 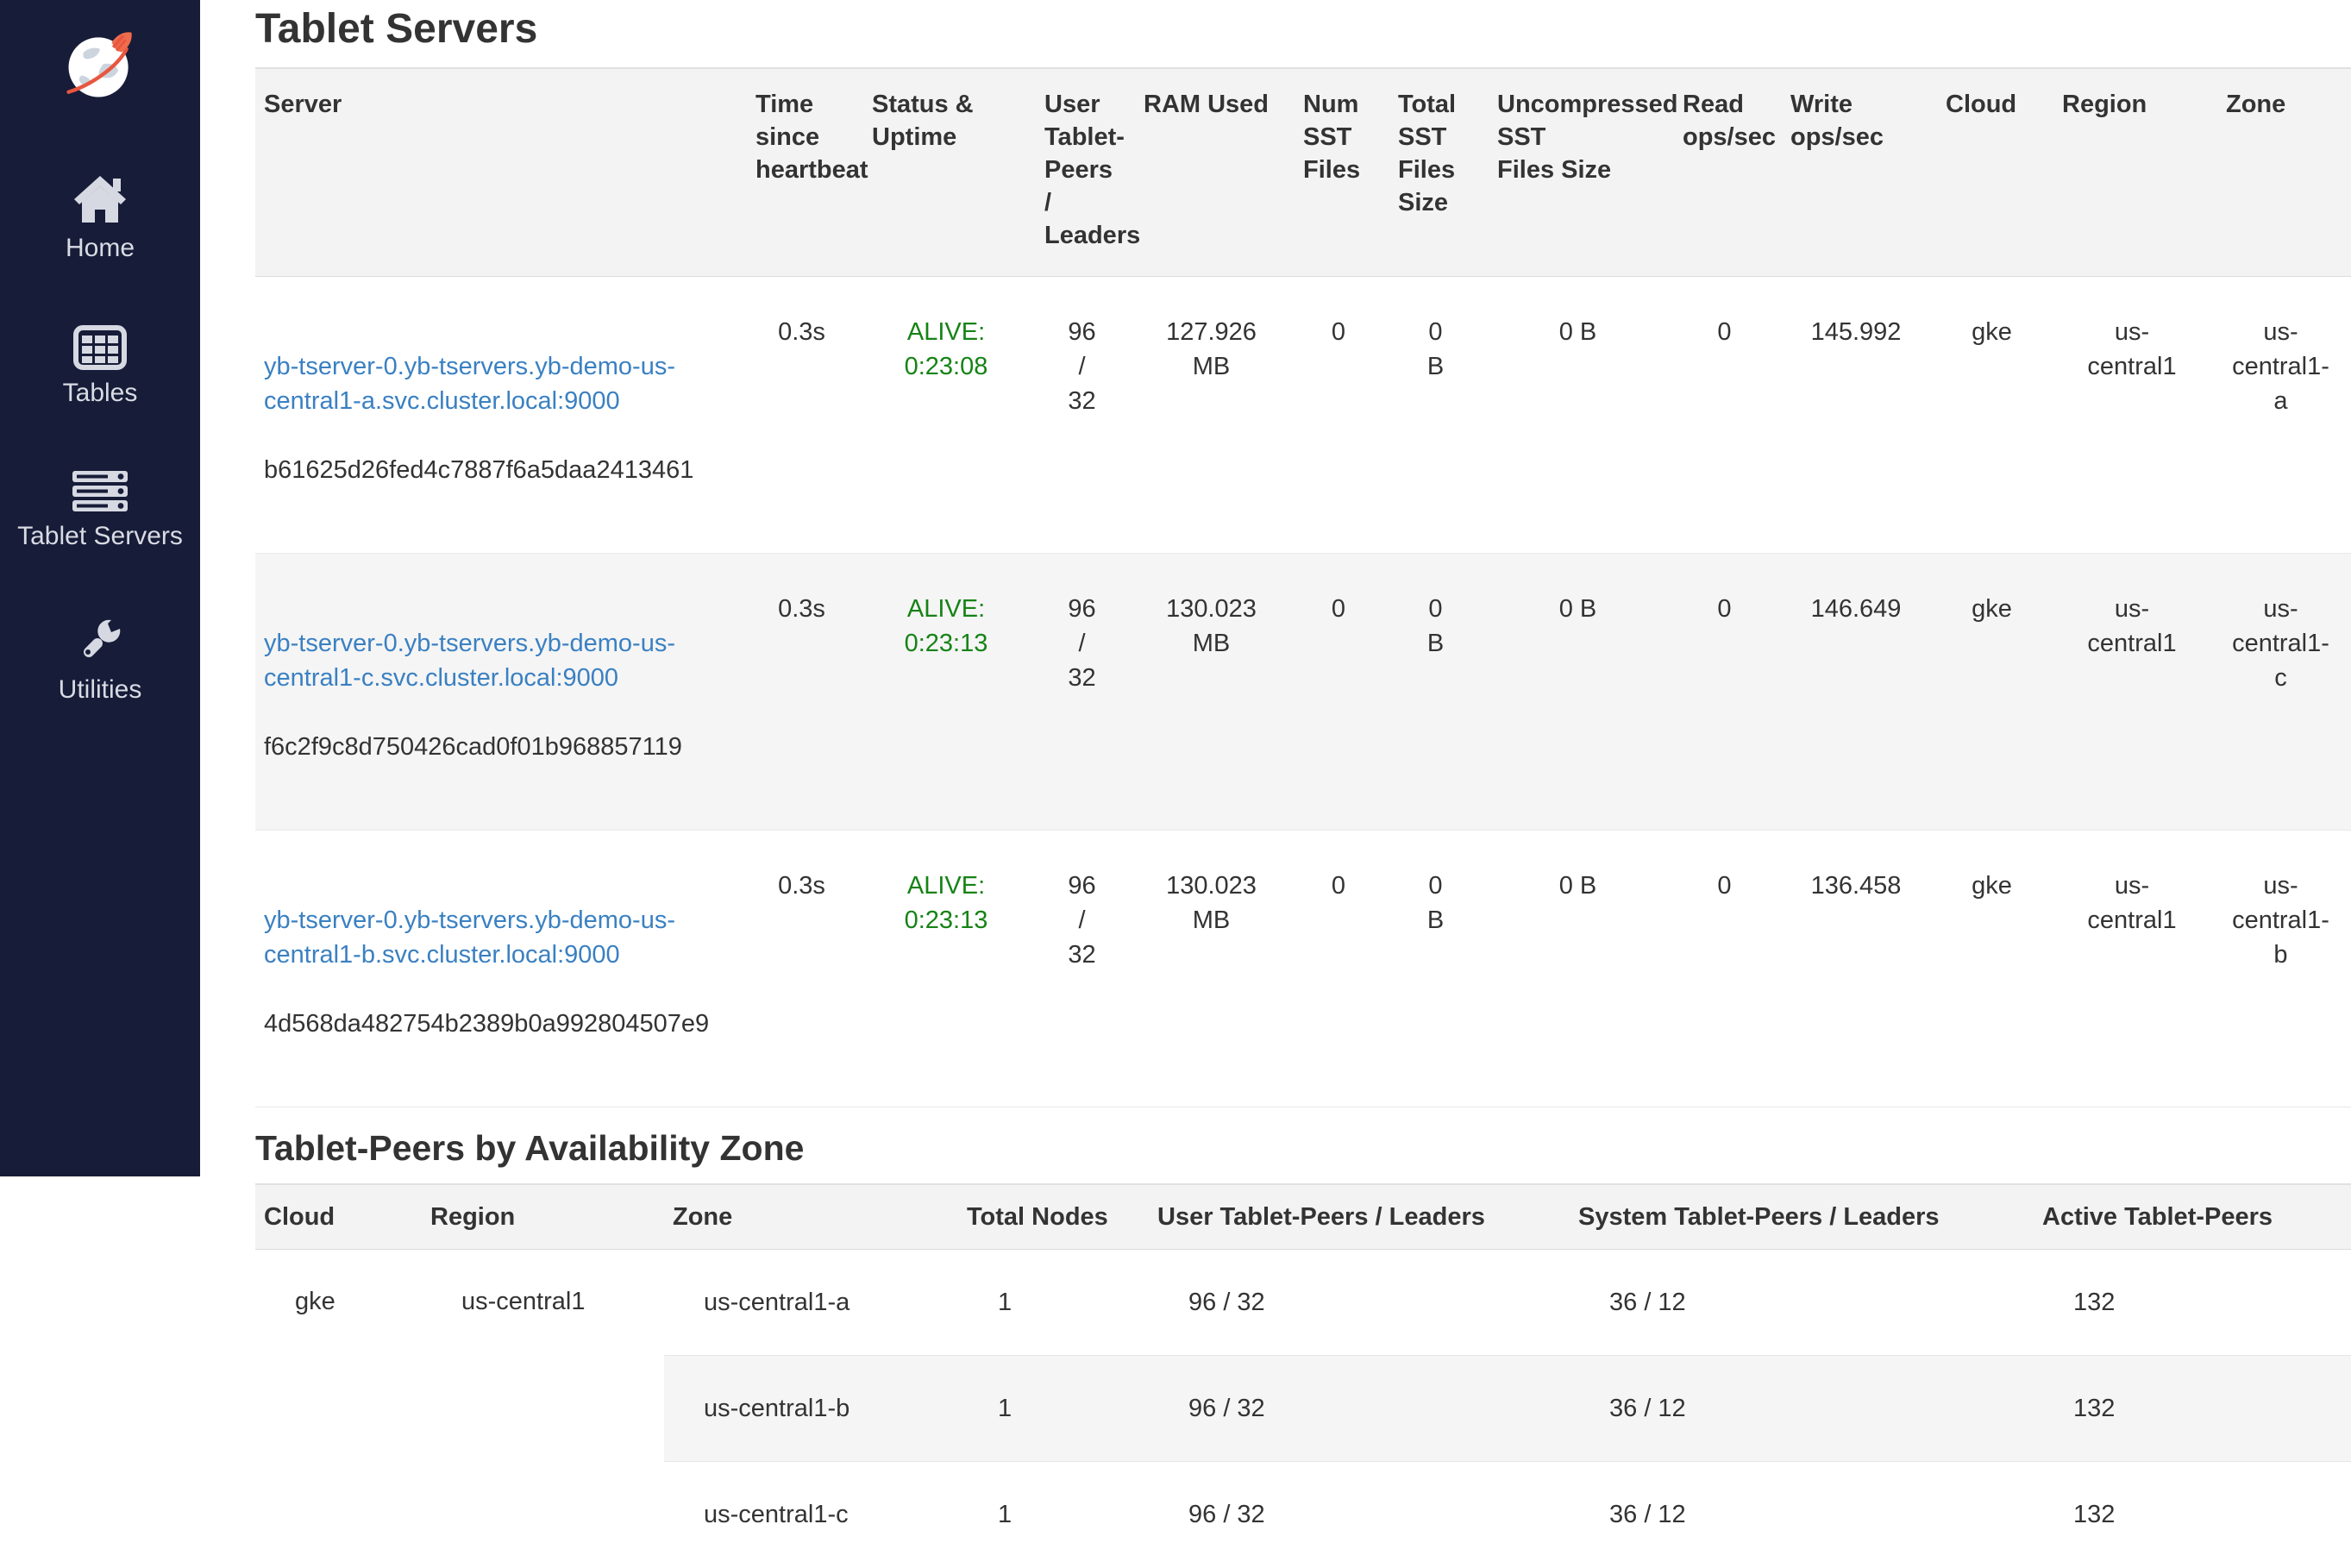 What do you see at coordinates (100, 491) in the screenshot?
I see `tablet-servers-icon` at bounding box center [100, 491].